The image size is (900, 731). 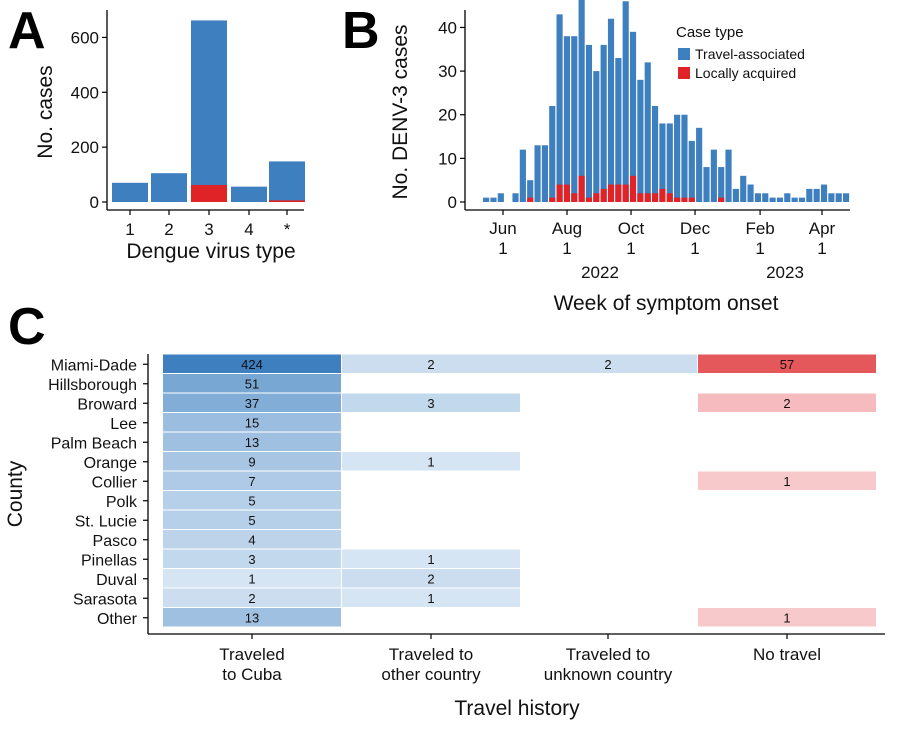 What do you see at coordinates (115, 541) in the screenshot?
I see `county-label: Pasco` at bounding box center [115, 541].